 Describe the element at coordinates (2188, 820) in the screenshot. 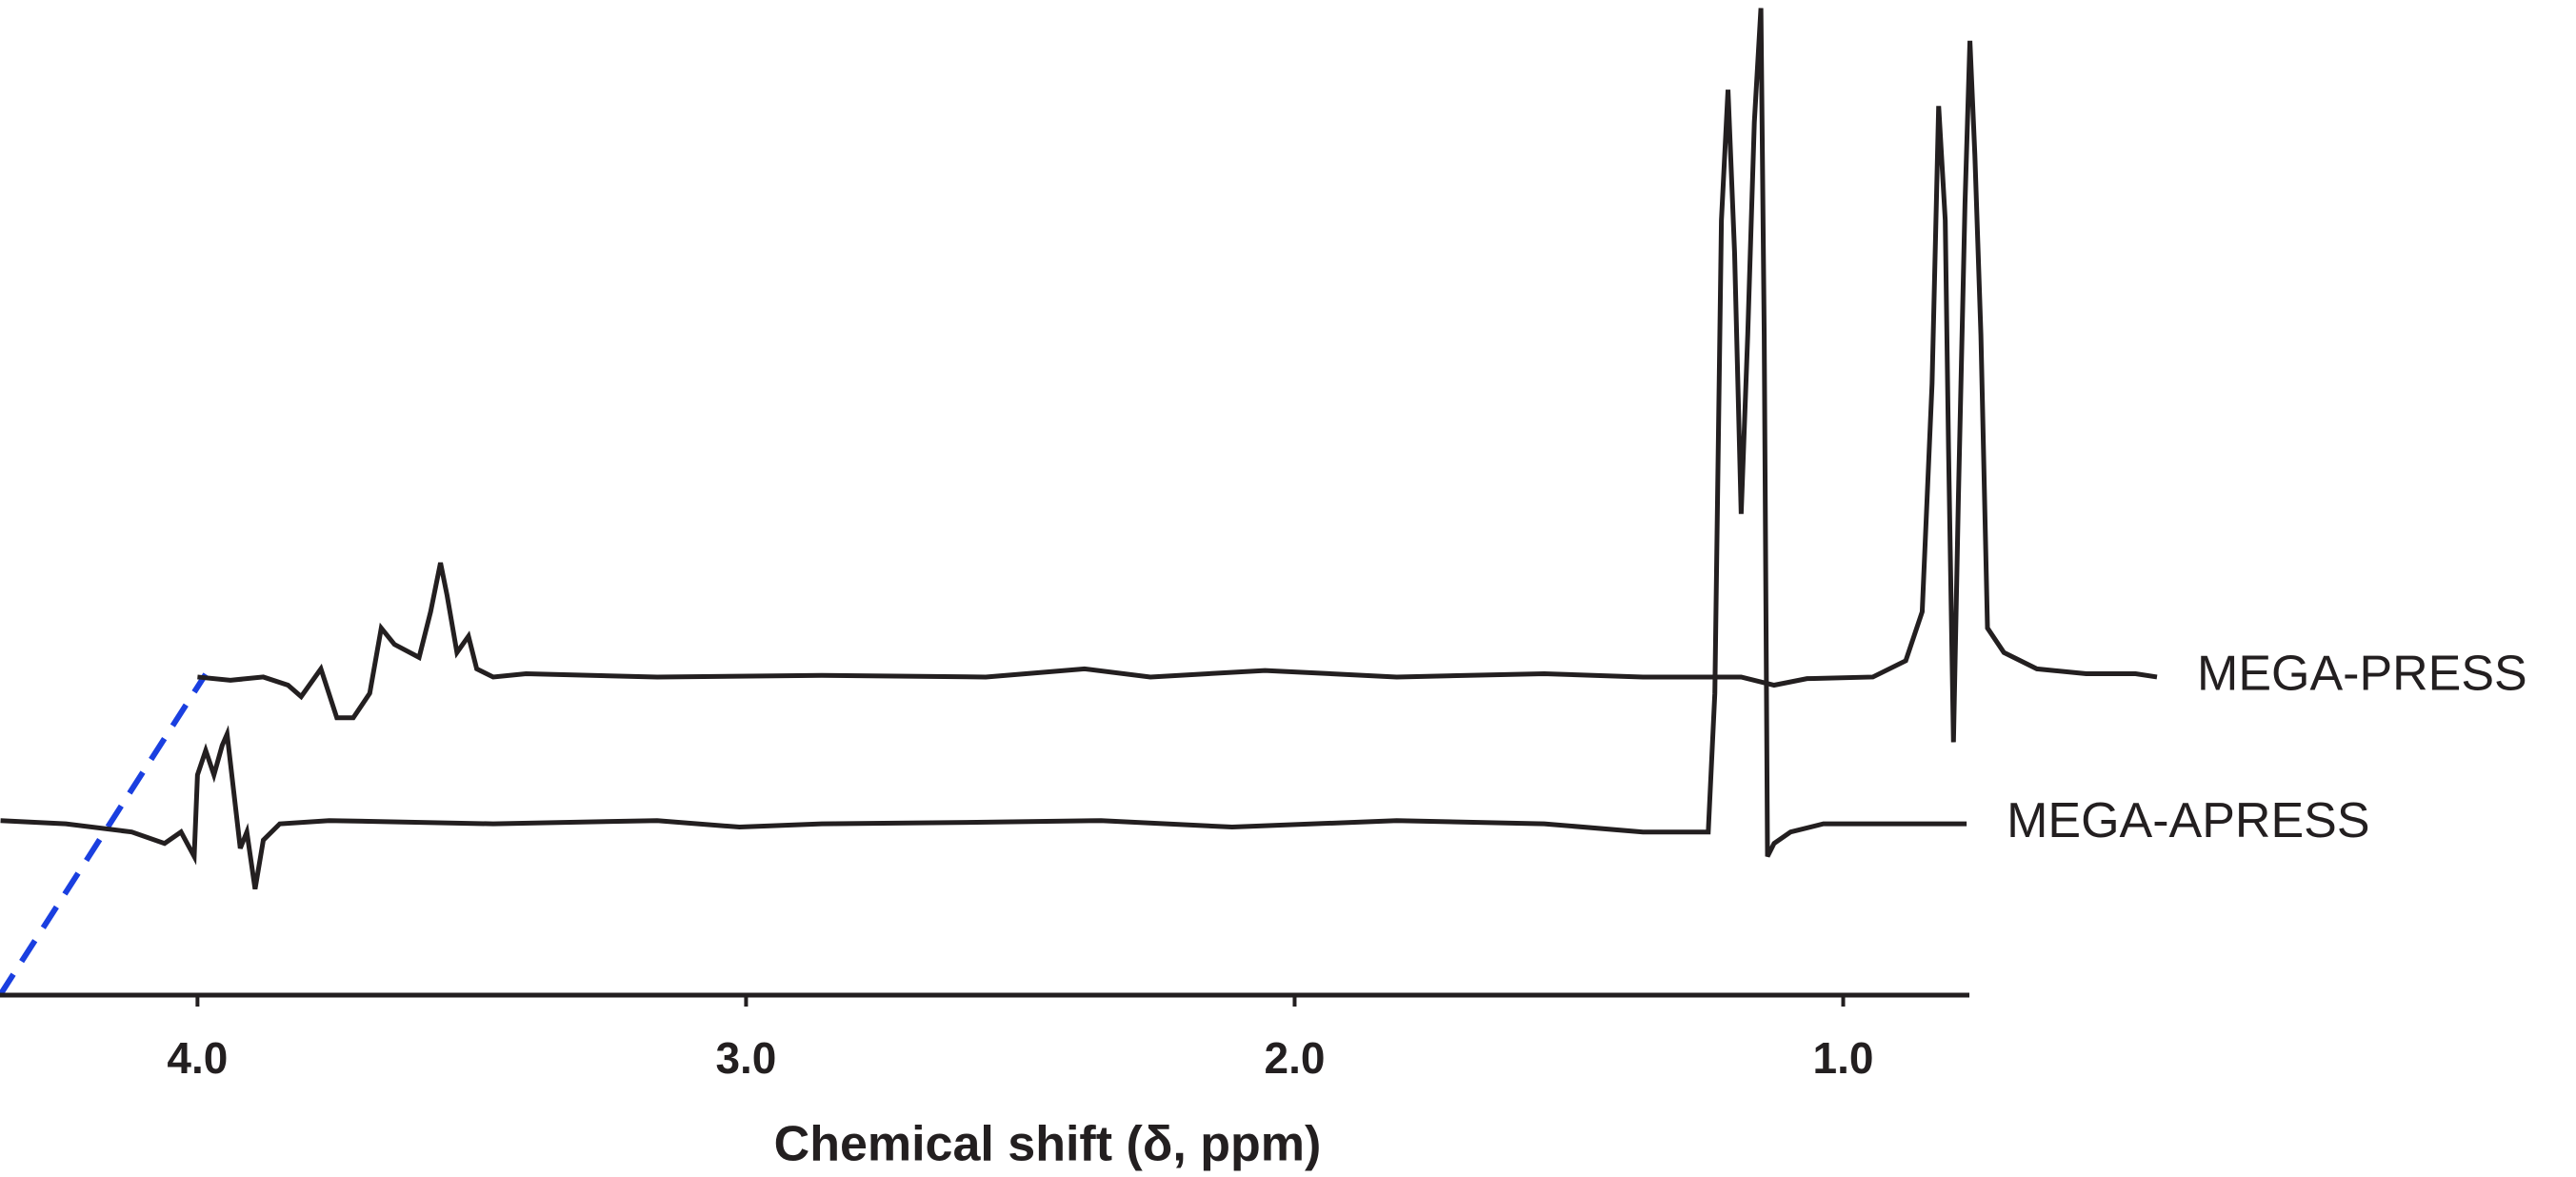

I see `series-label: MEGA-APRESS` at that location.